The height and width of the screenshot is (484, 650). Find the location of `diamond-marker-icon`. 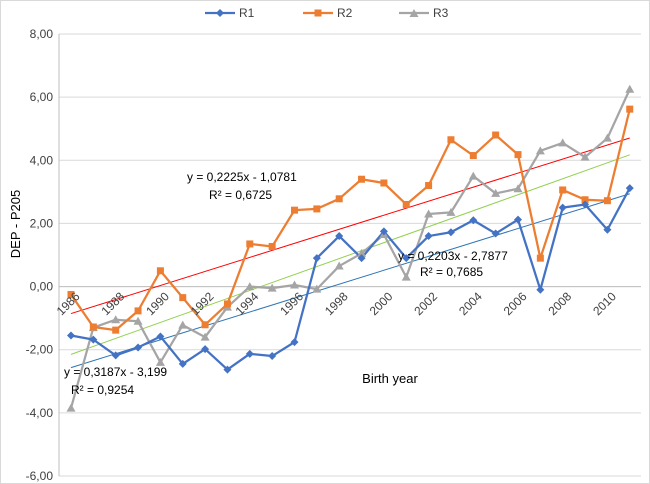

diamond-marker-icon is located at coordinates (220, 13).